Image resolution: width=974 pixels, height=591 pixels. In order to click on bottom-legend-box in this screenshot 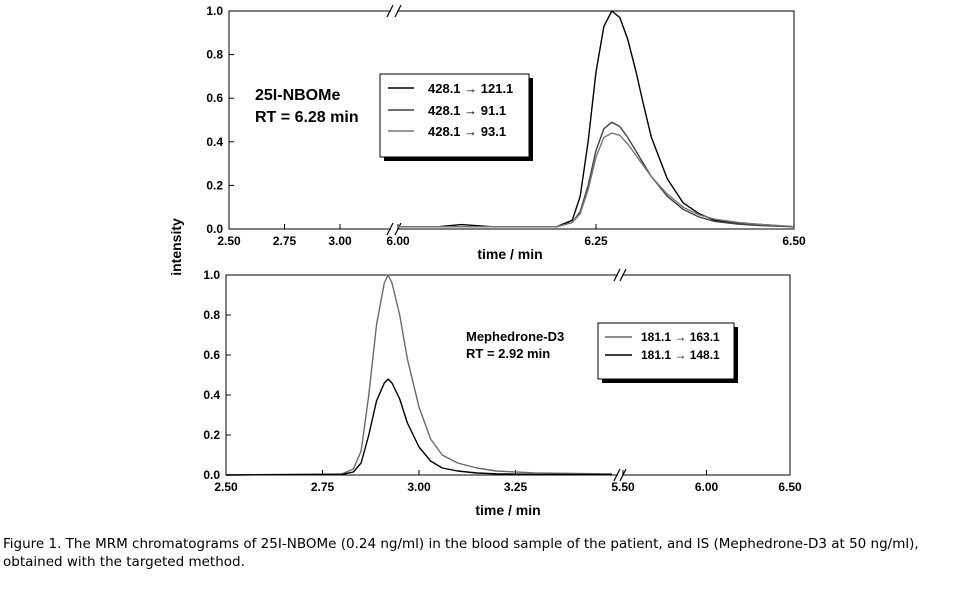, I will do `click(666, 351)`.